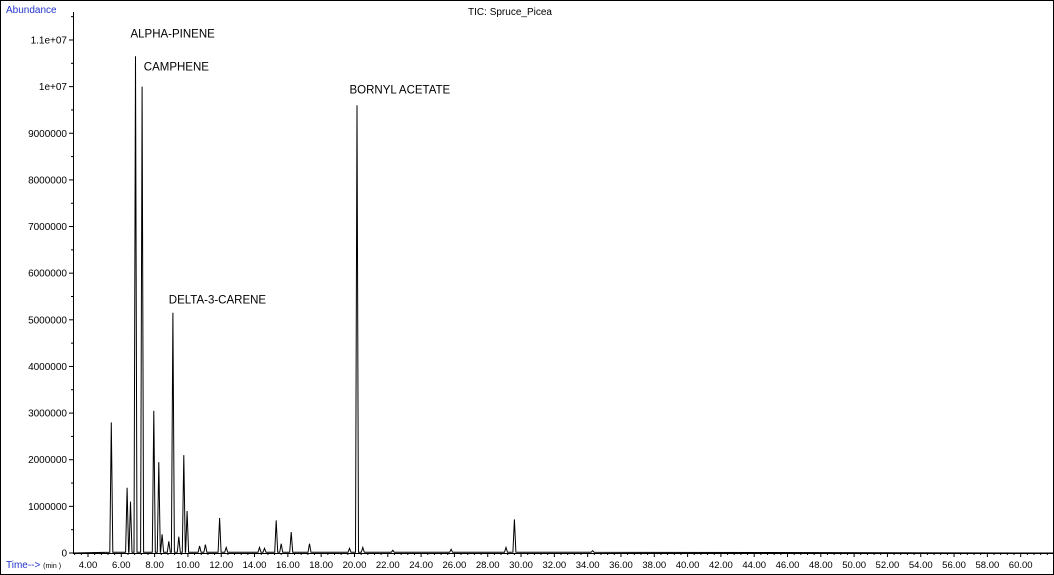 The image size is (1054, 575). What do you see at coordinates (388, 565) in the screenshot?
I see `x-tick-label: 22.00` at bounding box center [388, 565].